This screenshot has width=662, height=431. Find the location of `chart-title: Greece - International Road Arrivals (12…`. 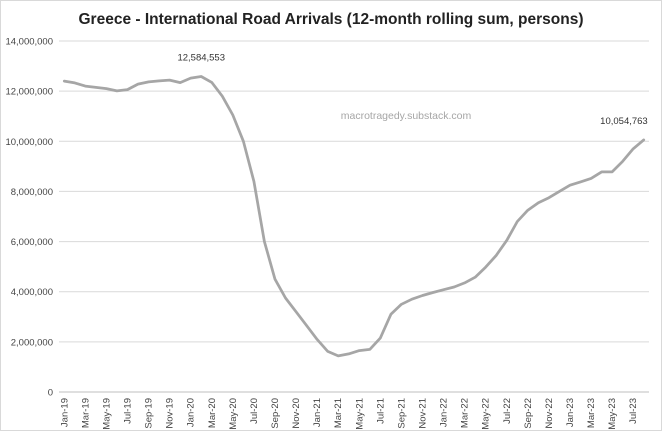

chart-title: Greece - International Road Arrivals (12… is located at coordinates (331, 19).